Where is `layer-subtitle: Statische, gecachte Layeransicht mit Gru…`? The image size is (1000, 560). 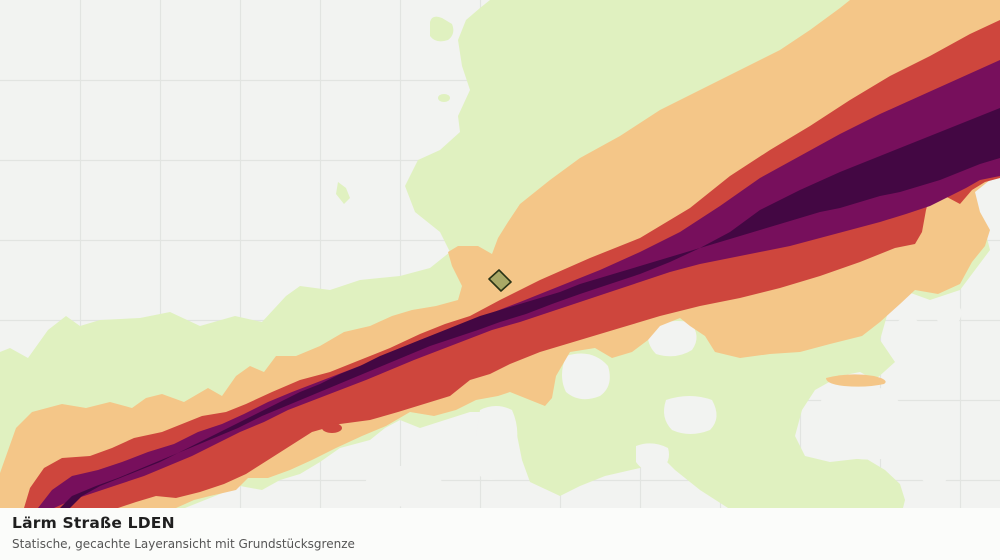 layer-subtitle: Statische, gecachte Layeransicht mit Gru… is located at coordinates (183, 544).